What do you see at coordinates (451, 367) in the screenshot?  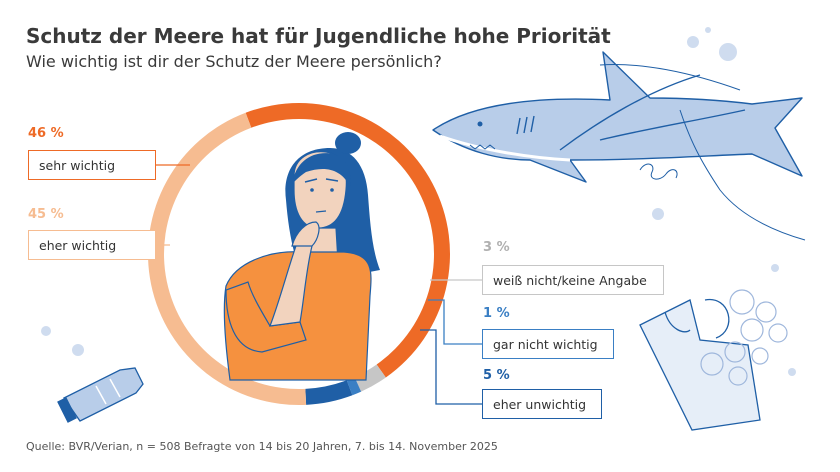 I see `connector-eher-unwichtig` at bounding box center [451, 367].